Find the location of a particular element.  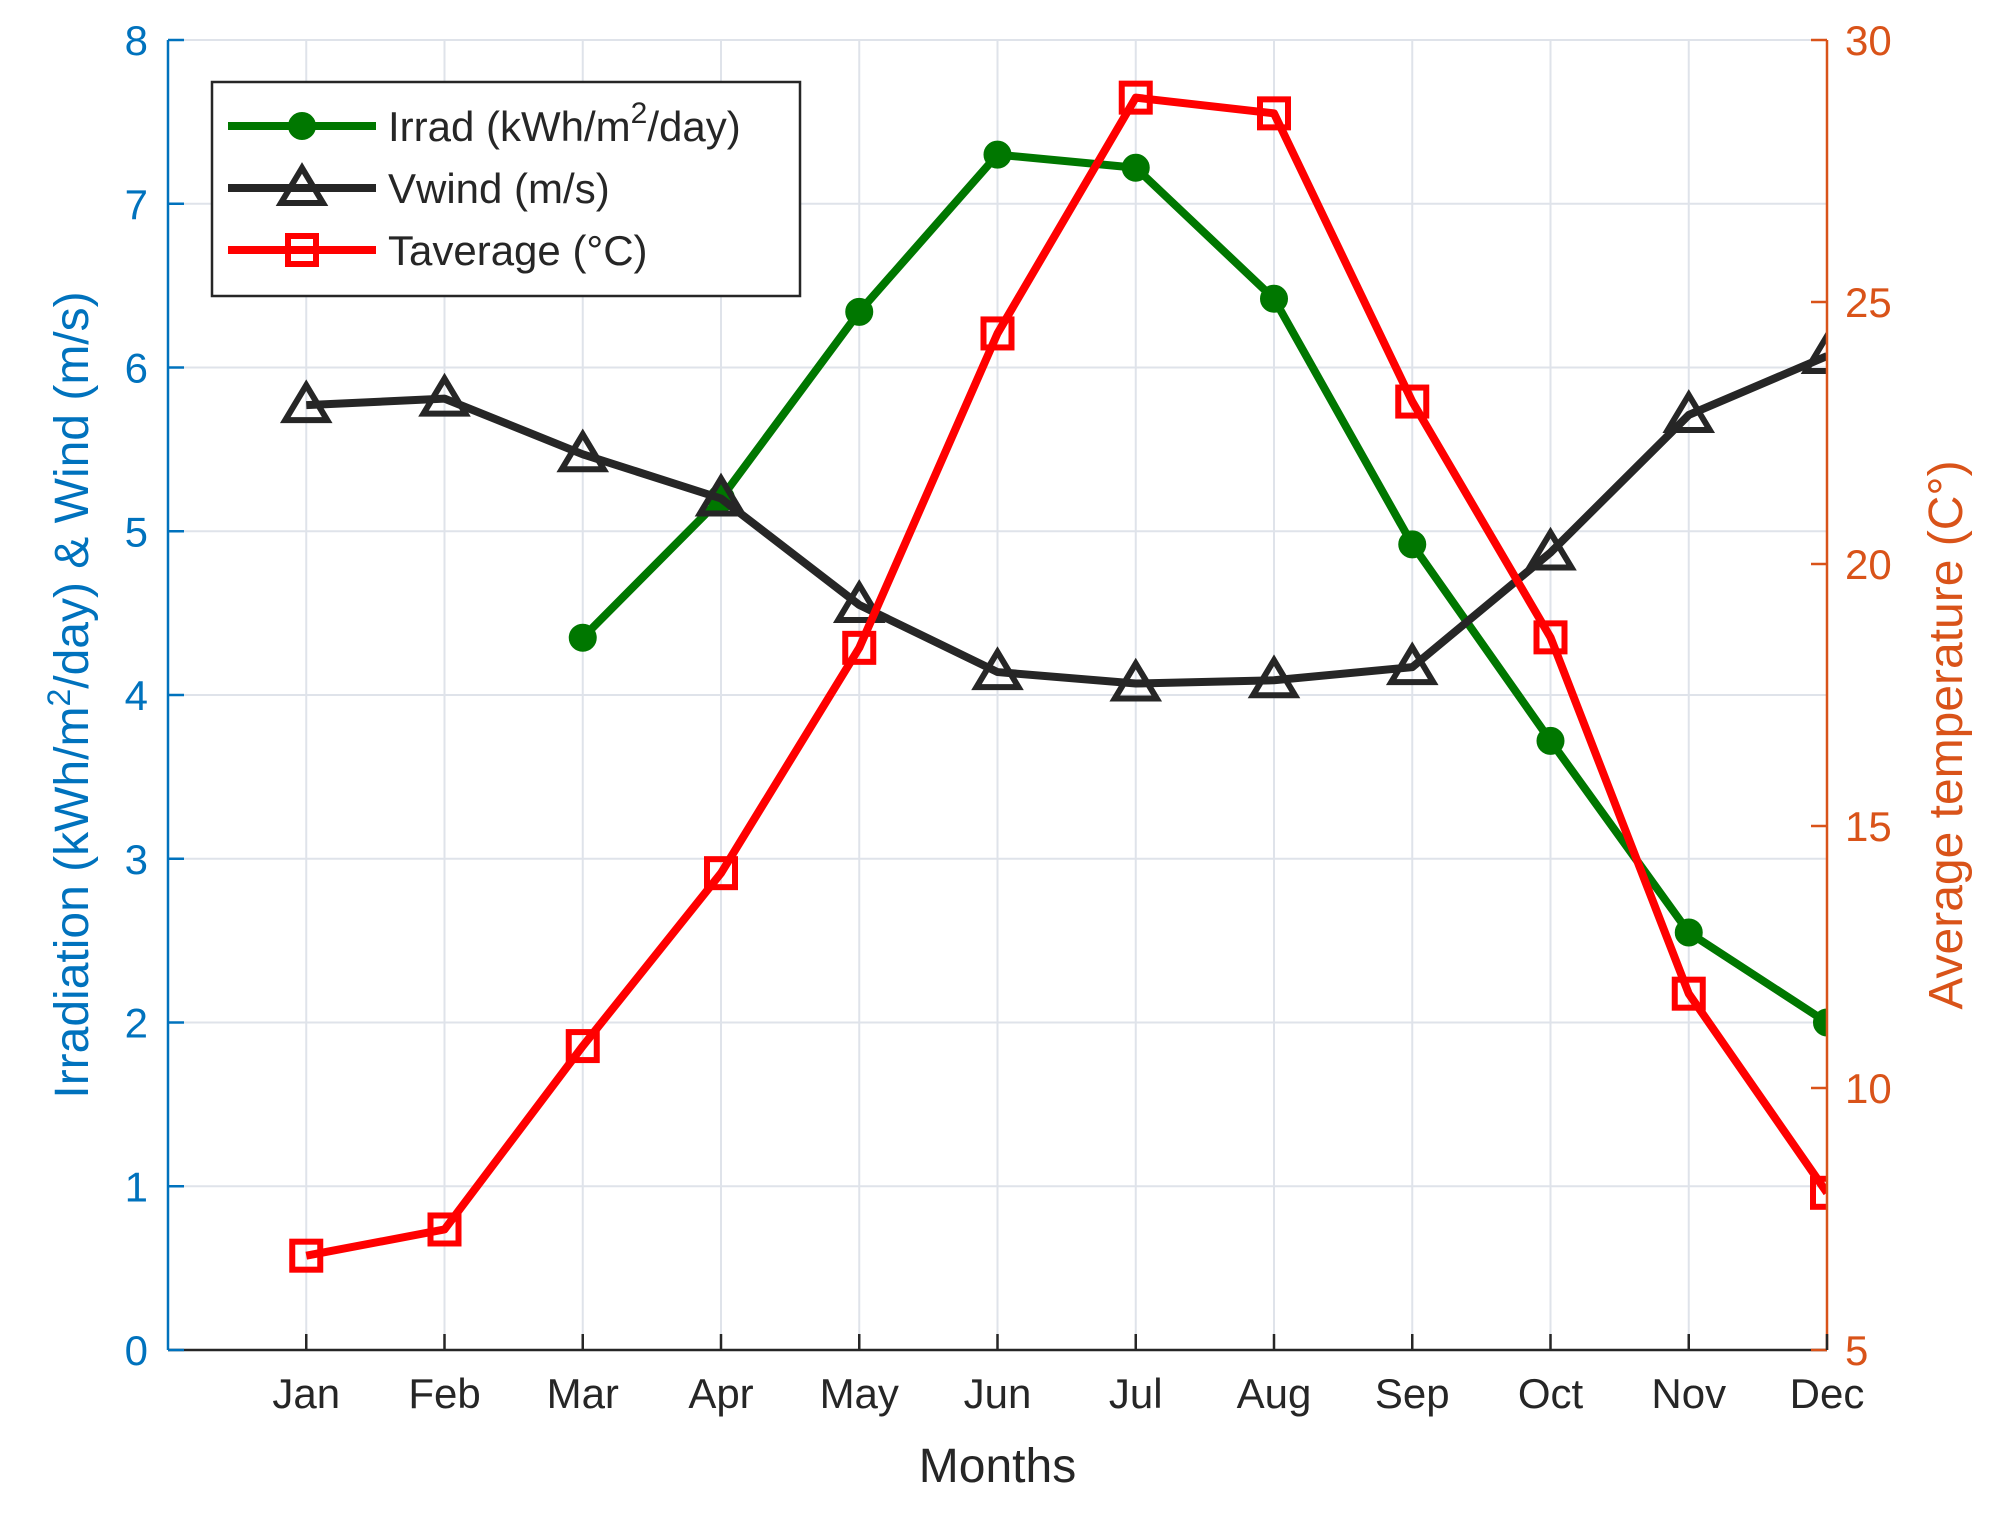

left-axis-title-sup: 2 is located at coordinates (59, 698).